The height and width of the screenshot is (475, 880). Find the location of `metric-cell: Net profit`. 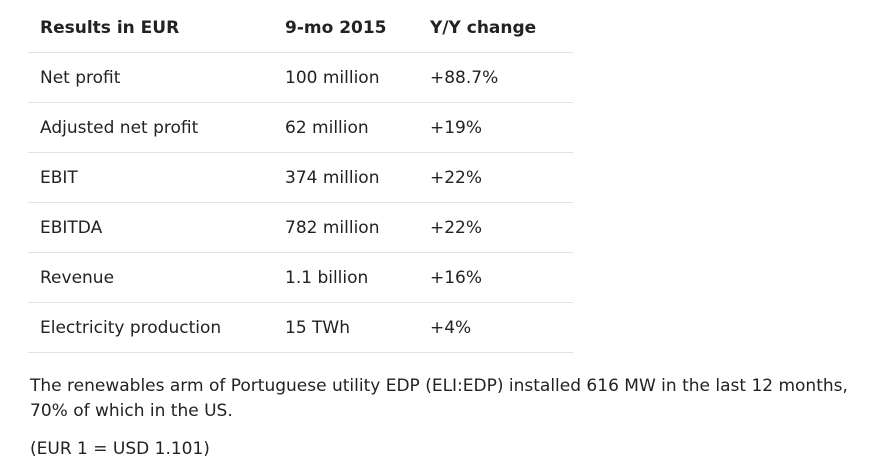

metric-cell: Net profit is located at coordinates (150, 77).